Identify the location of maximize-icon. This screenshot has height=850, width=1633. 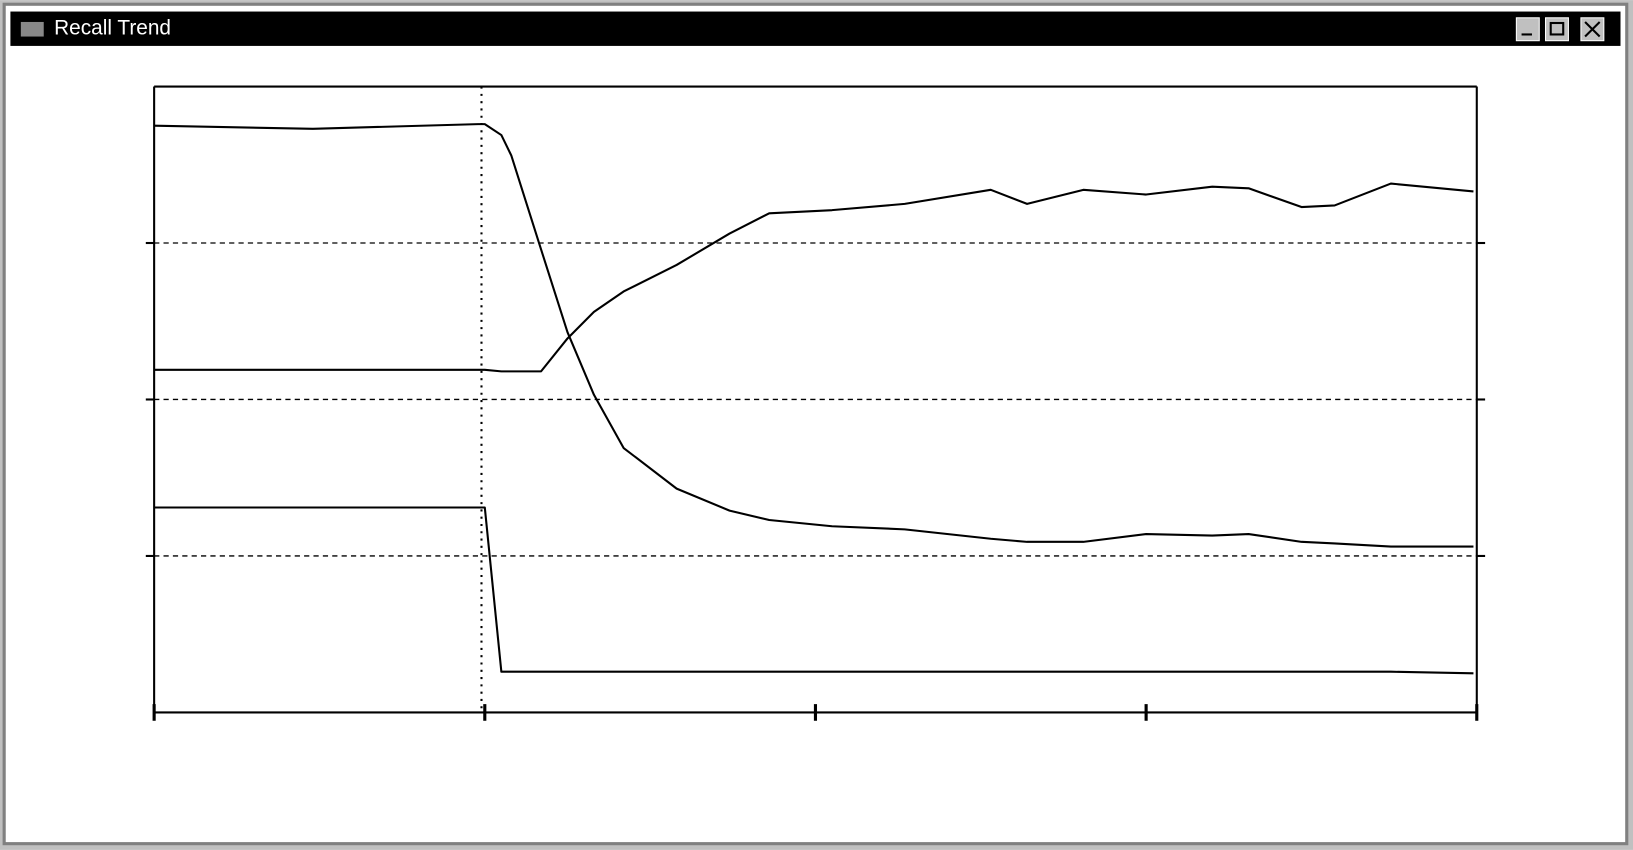
(1557, 28).